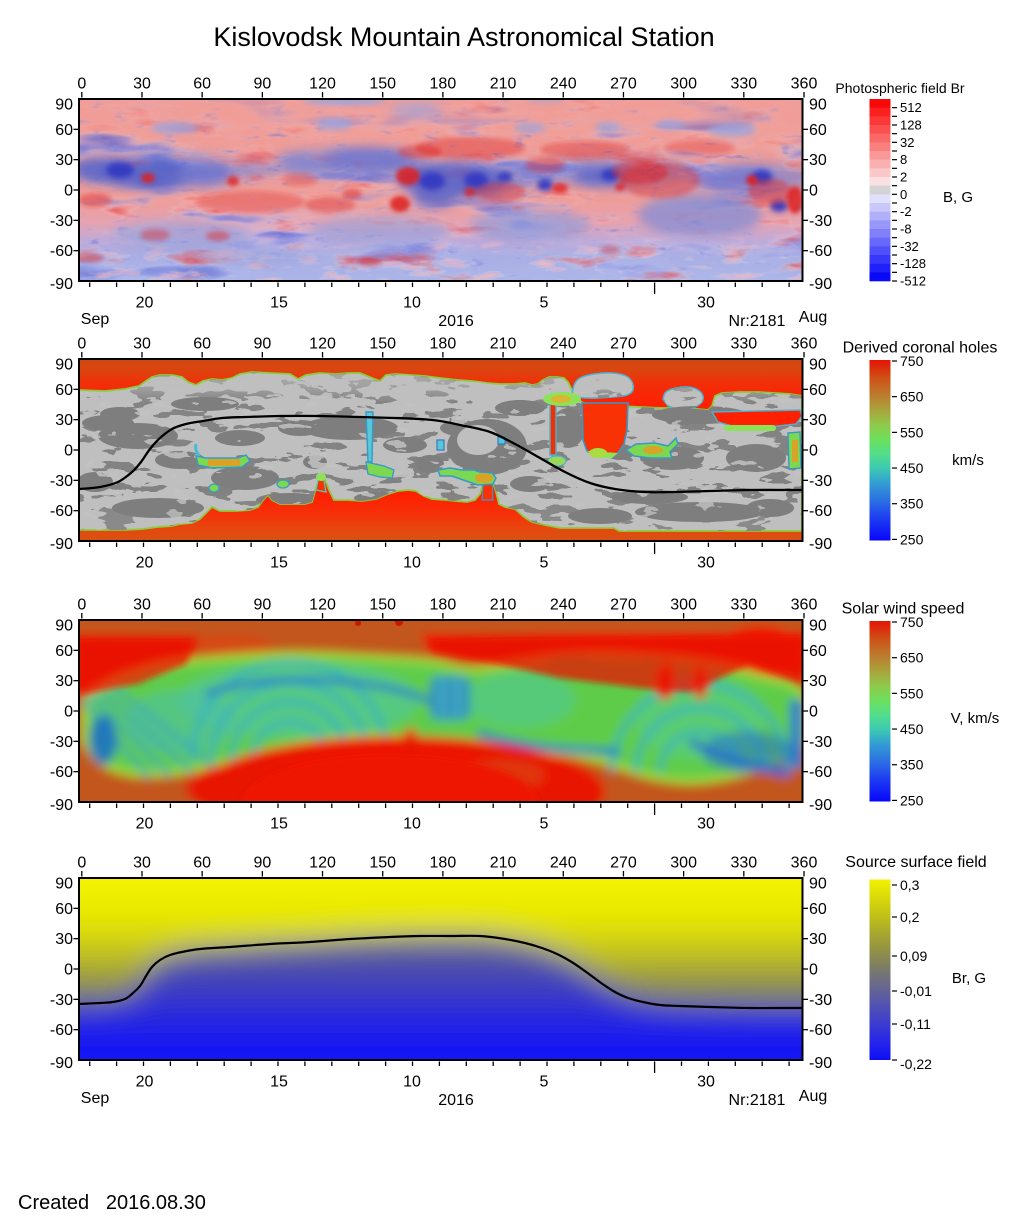 This screenshot has height=1228, width=1020. I want to click on svg-text: -0,11, so click(915, 1024).